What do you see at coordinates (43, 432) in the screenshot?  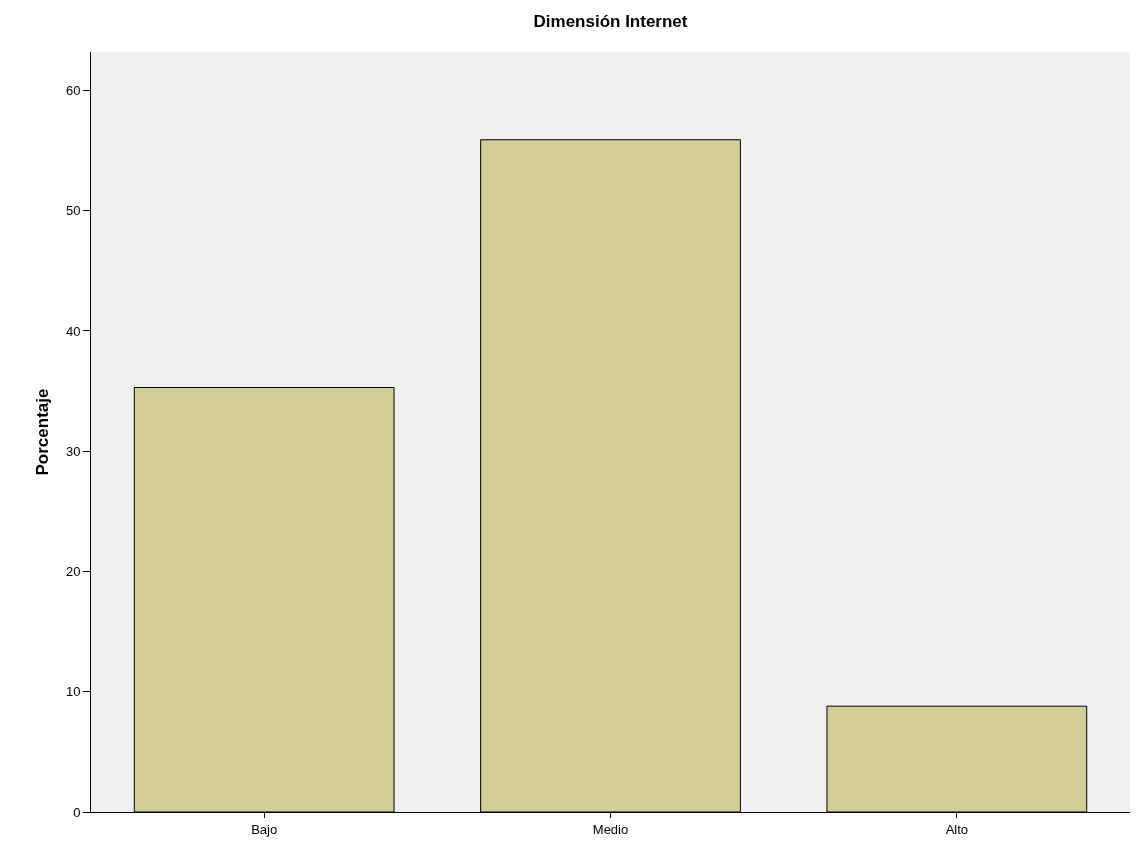 I see `y-axis-title: Porcentaje` at bounding box center [43, 432].